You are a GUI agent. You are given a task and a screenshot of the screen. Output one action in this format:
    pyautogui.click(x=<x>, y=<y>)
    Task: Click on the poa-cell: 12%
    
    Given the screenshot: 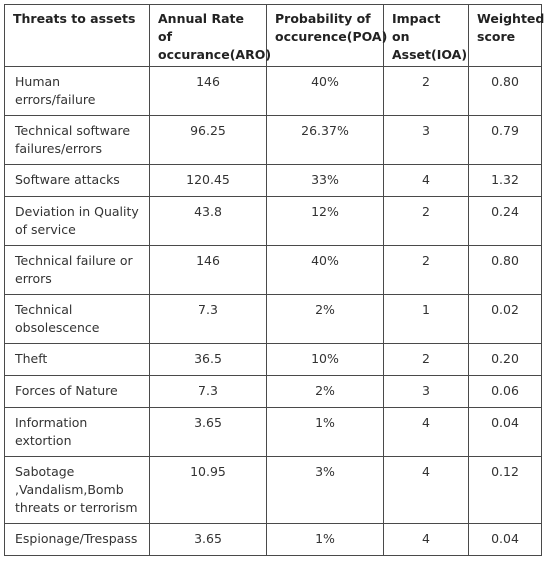 What is the action you would take?
    pyautogui.click(x=325, y=221)
    